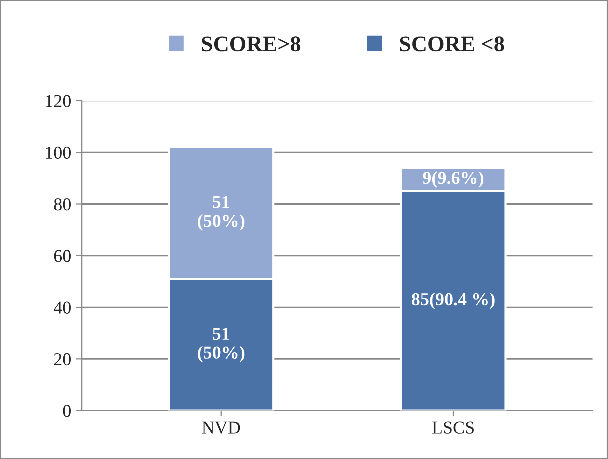  Describe the element at coordinates (452, 44) in the screenshot. I see `legend-label: SCORE <8` at that location.